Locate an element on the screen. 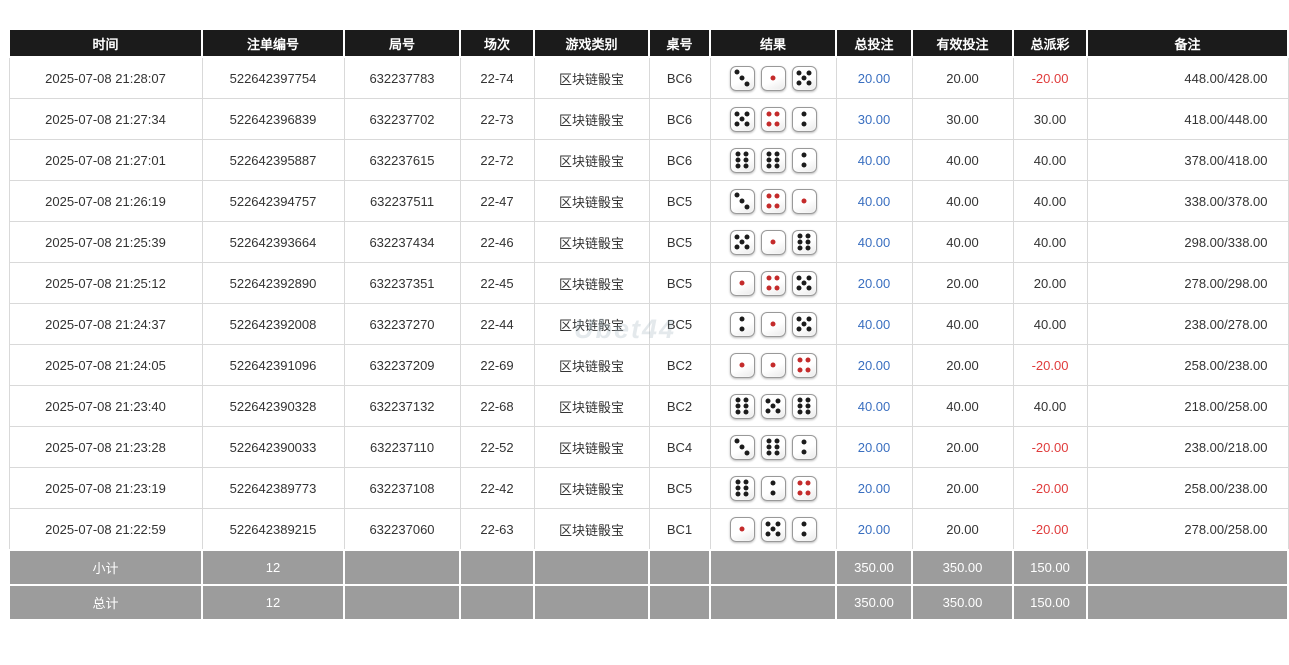 The height and width of the screenshot is (665, 1289). cell-round-id: 632237434 is located at coordinates (402, 242).